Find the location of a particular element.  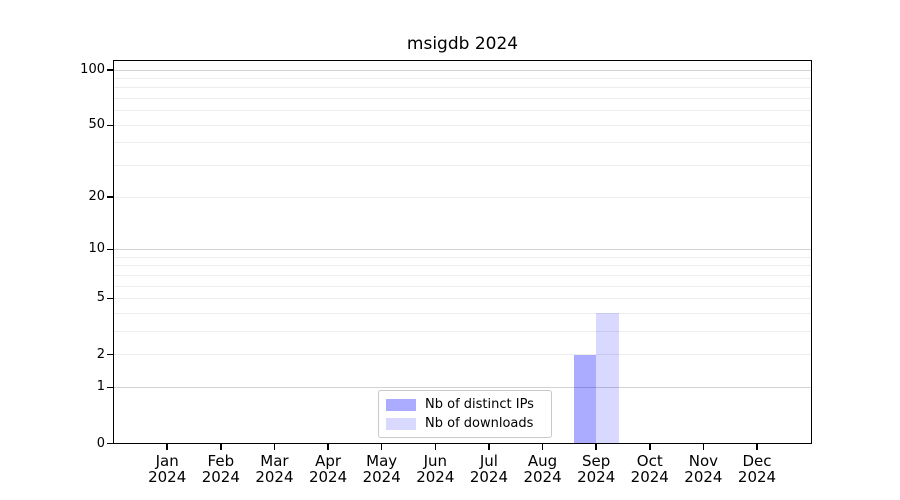

x-tick-label: May 2024 is located at coordinates (381, 468).